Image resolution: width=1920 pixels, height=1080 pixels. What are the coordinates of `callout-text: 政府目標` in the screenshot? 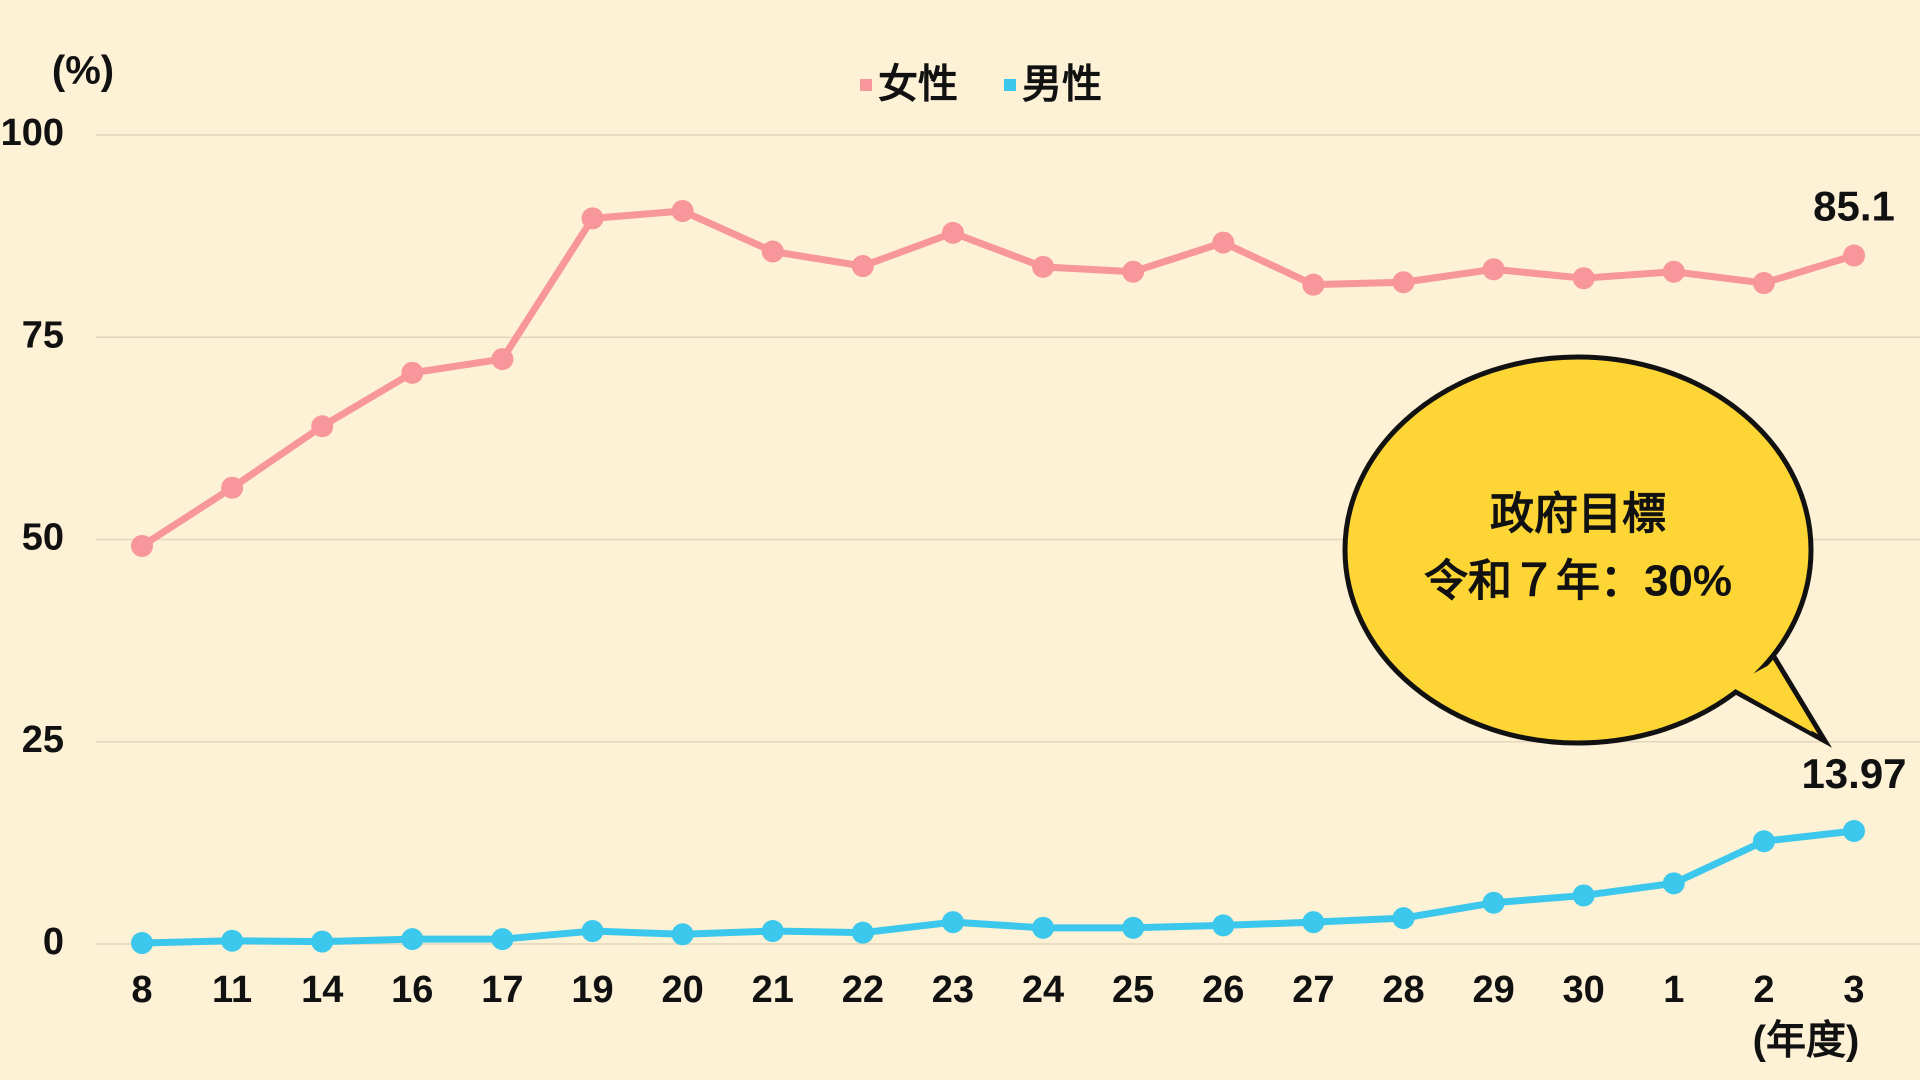 It's located at (1578, 514).